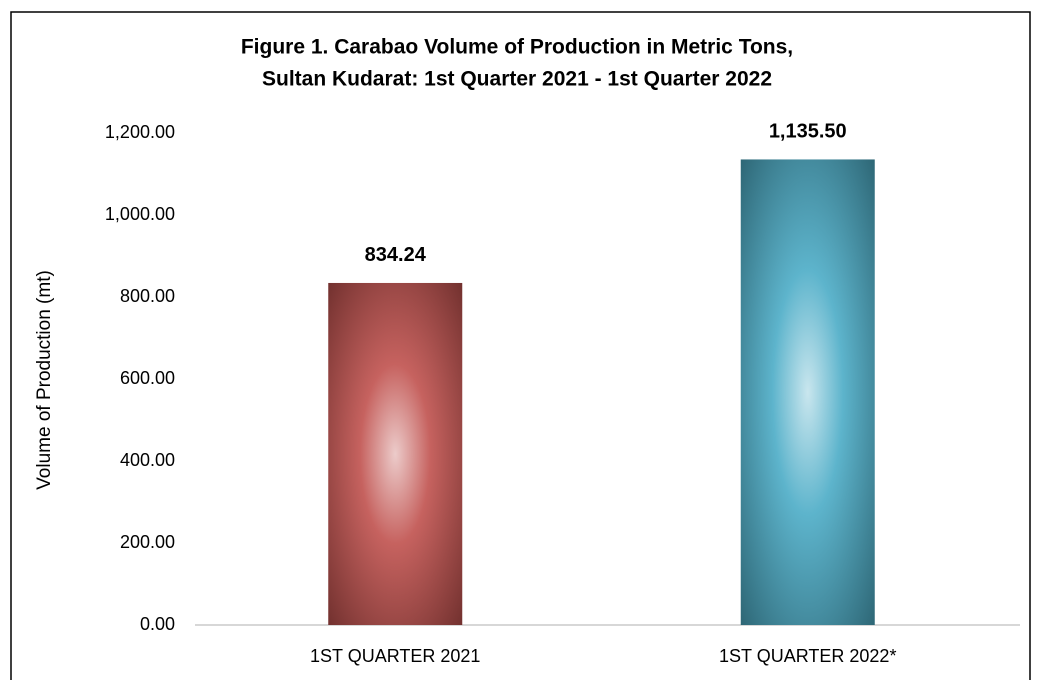  What do you see at coordinates (807, 656) in the screenshot?
I see `x-tick-label: 1ST QUARTER 2022*` at bounding box center [807, 656].